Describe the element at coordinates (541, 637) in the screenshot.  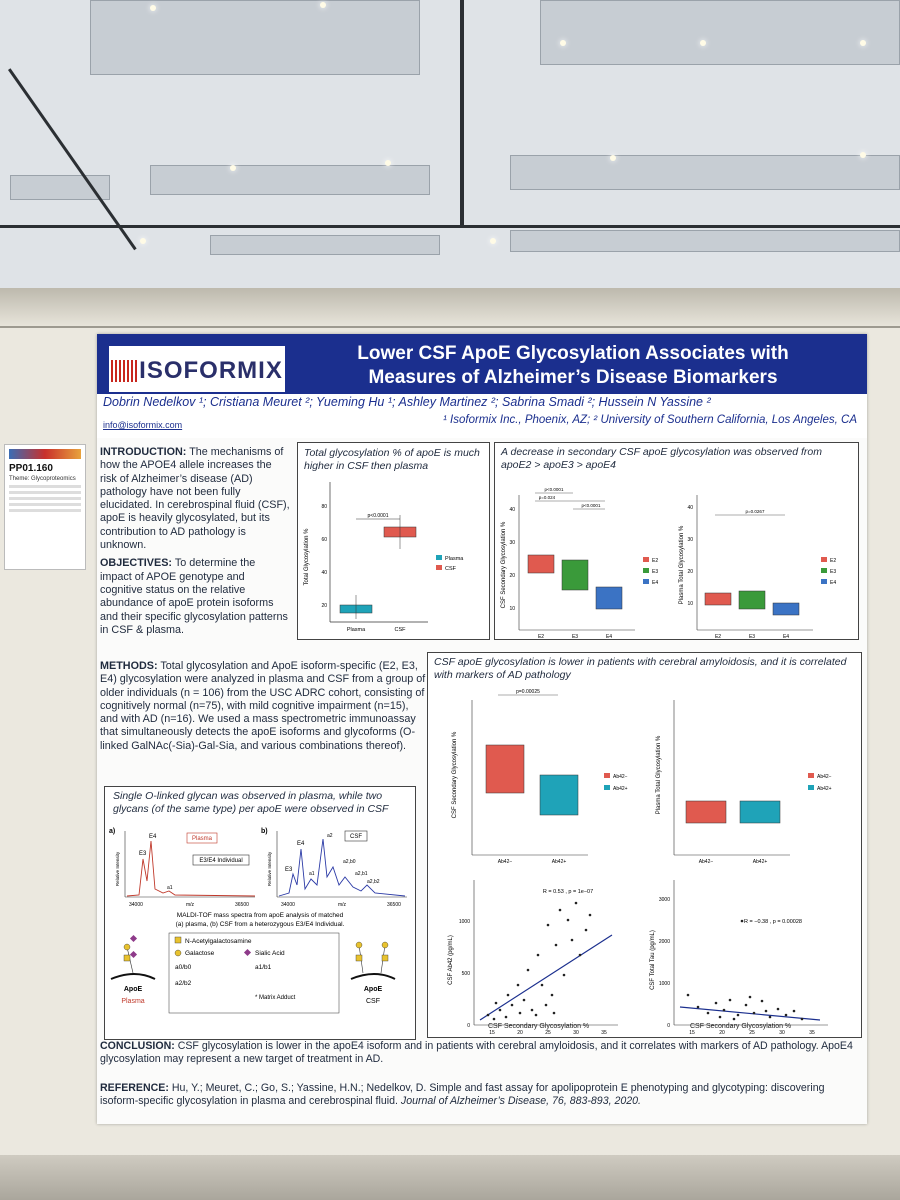
I see `x-tick: E2` at that location.